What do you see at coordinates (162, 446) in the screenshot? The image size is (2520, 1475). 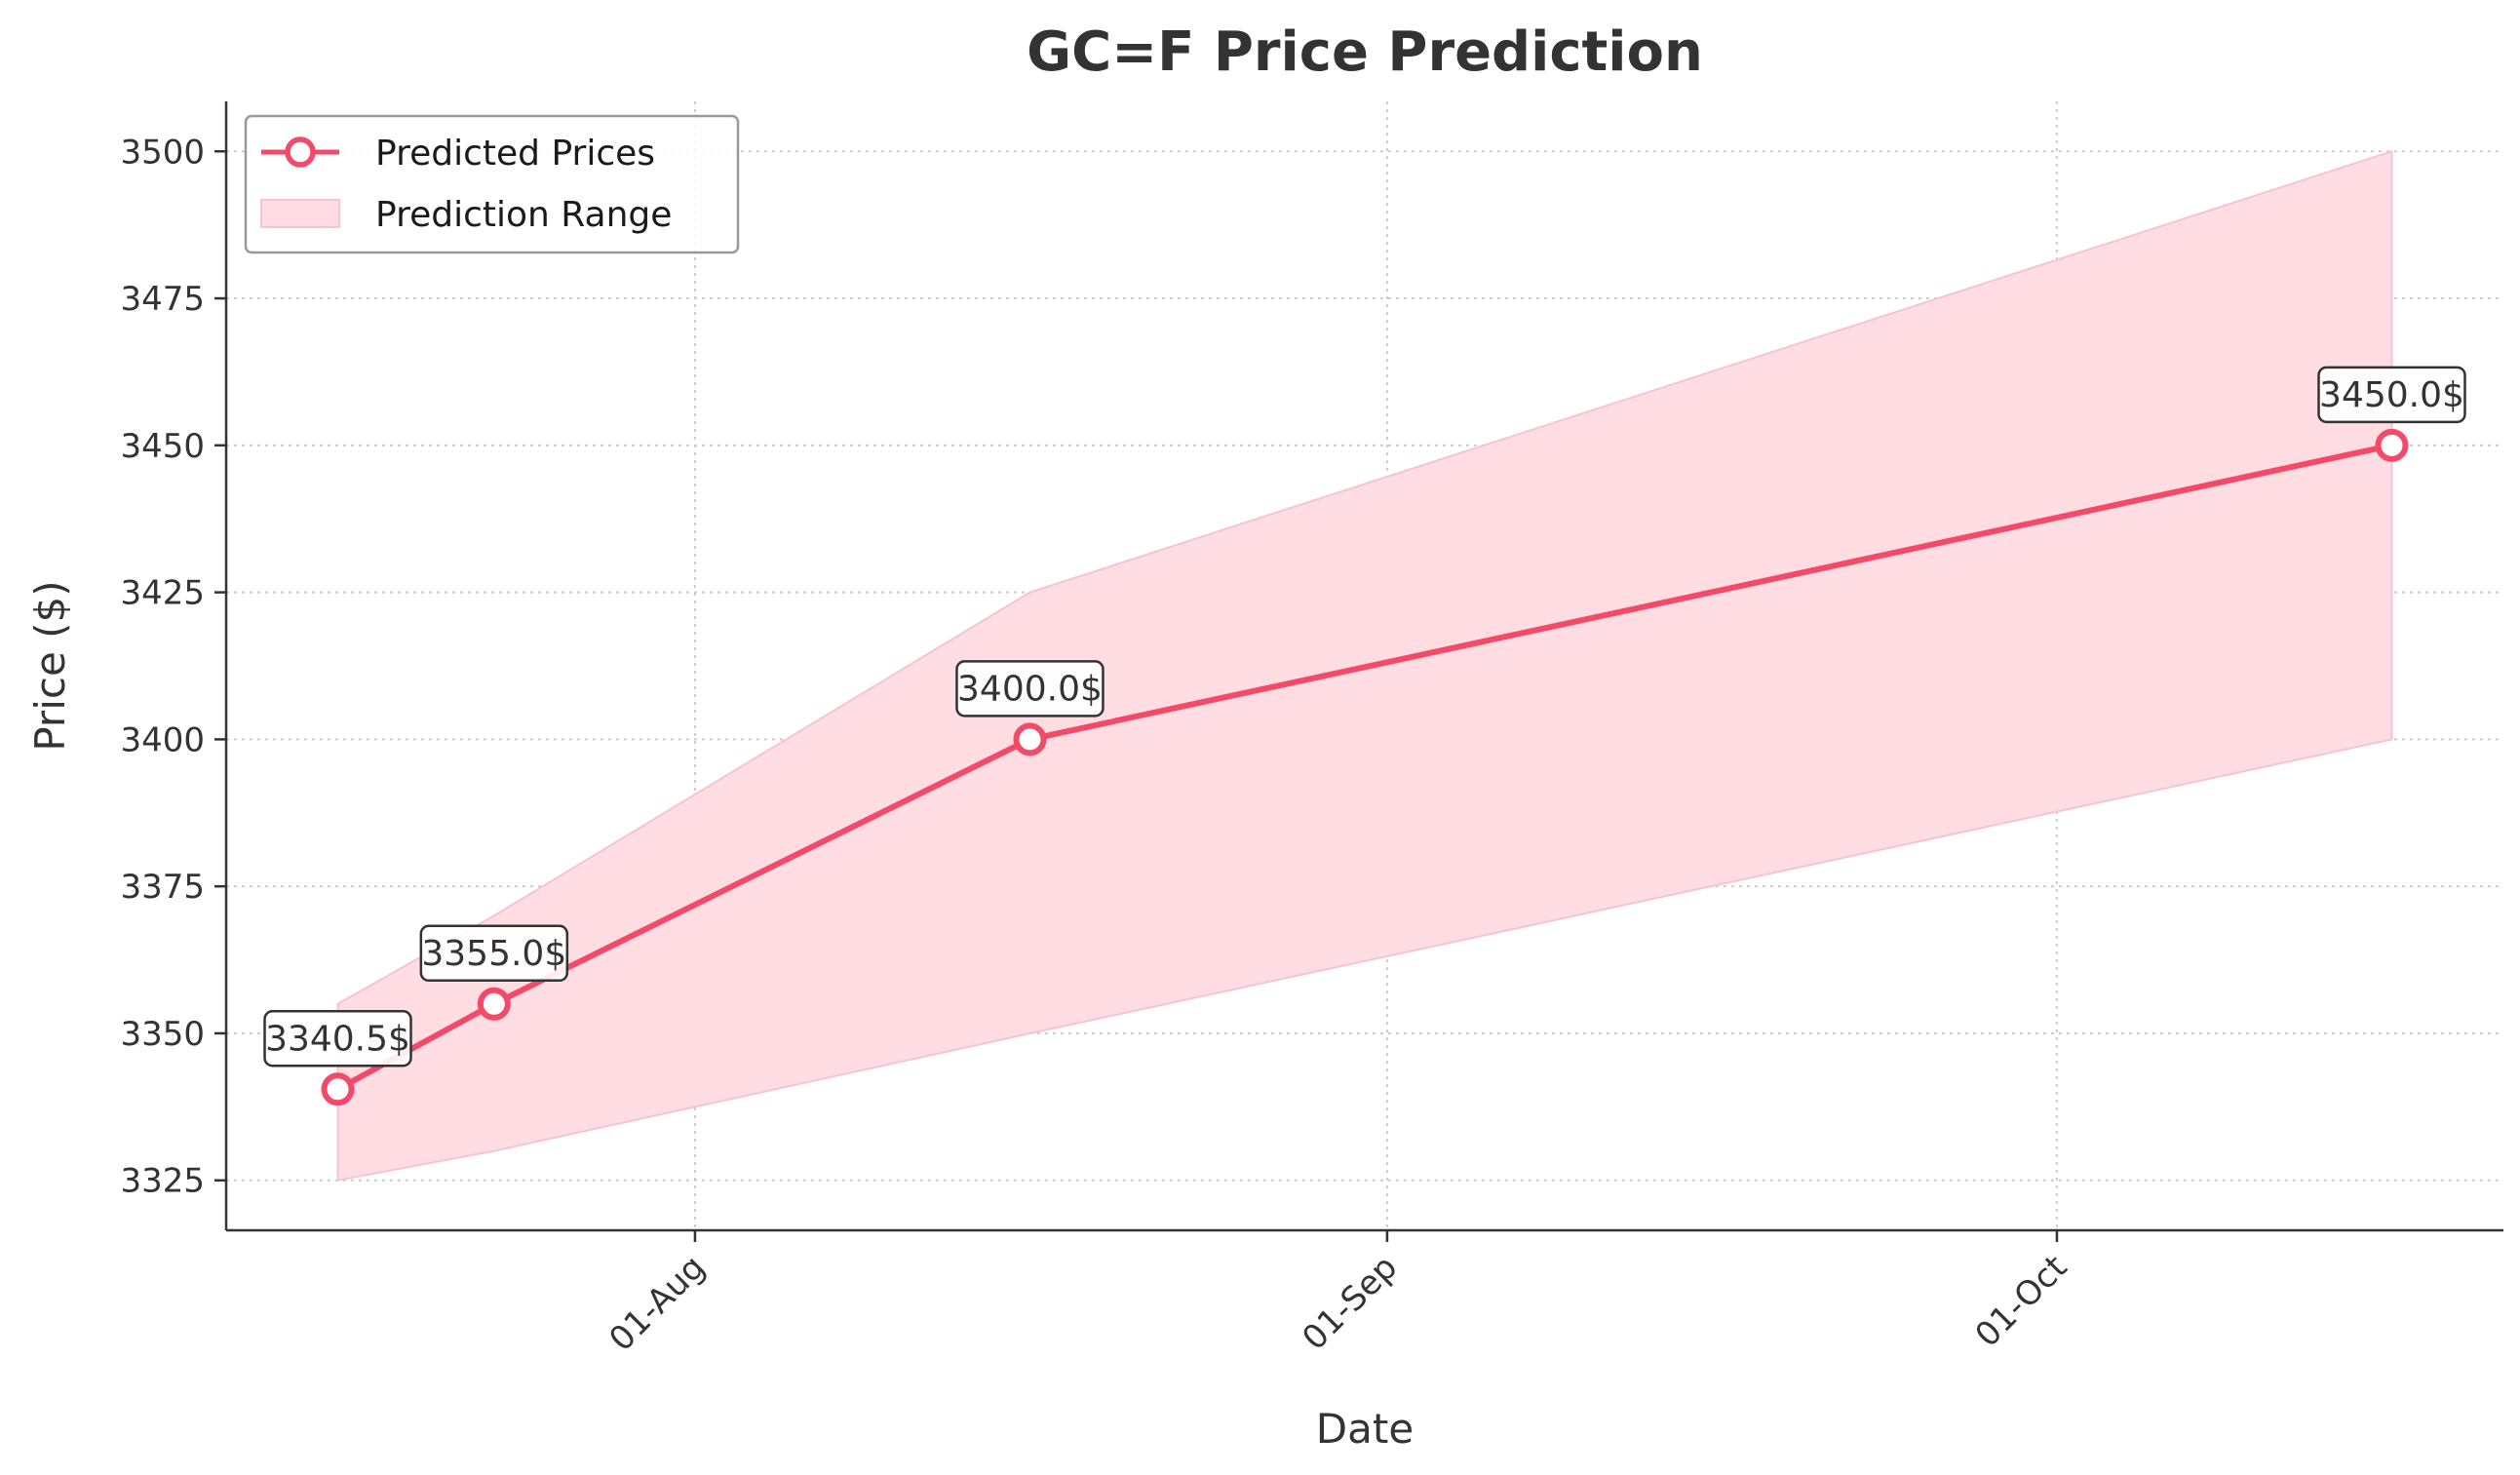 I see `y-tick-label: 3450` at bounding box center [162, 446].